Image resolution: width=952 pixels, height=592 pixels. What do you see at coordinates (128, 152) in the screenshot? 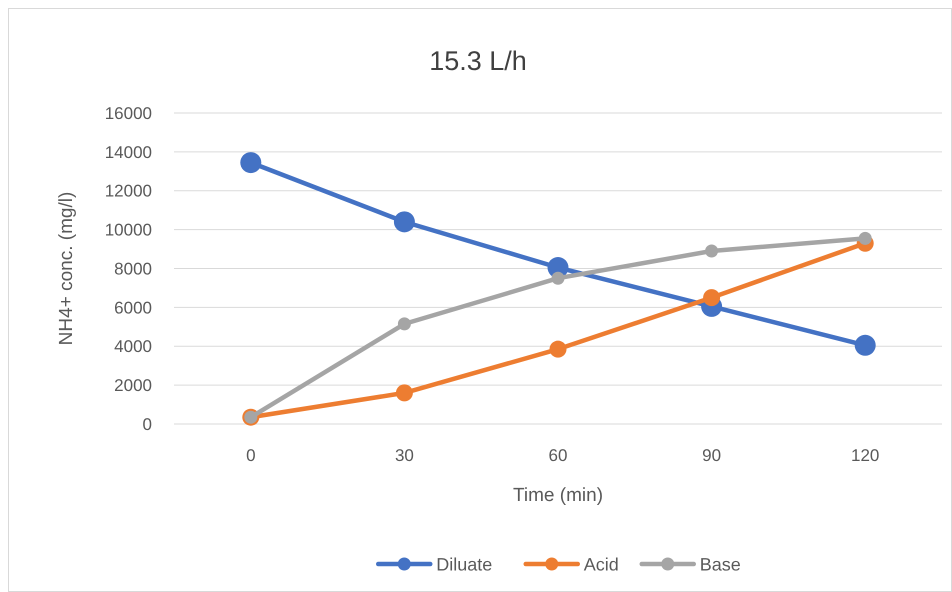
I see `y-tick-label: 14000` at bounding box center [128, 152].